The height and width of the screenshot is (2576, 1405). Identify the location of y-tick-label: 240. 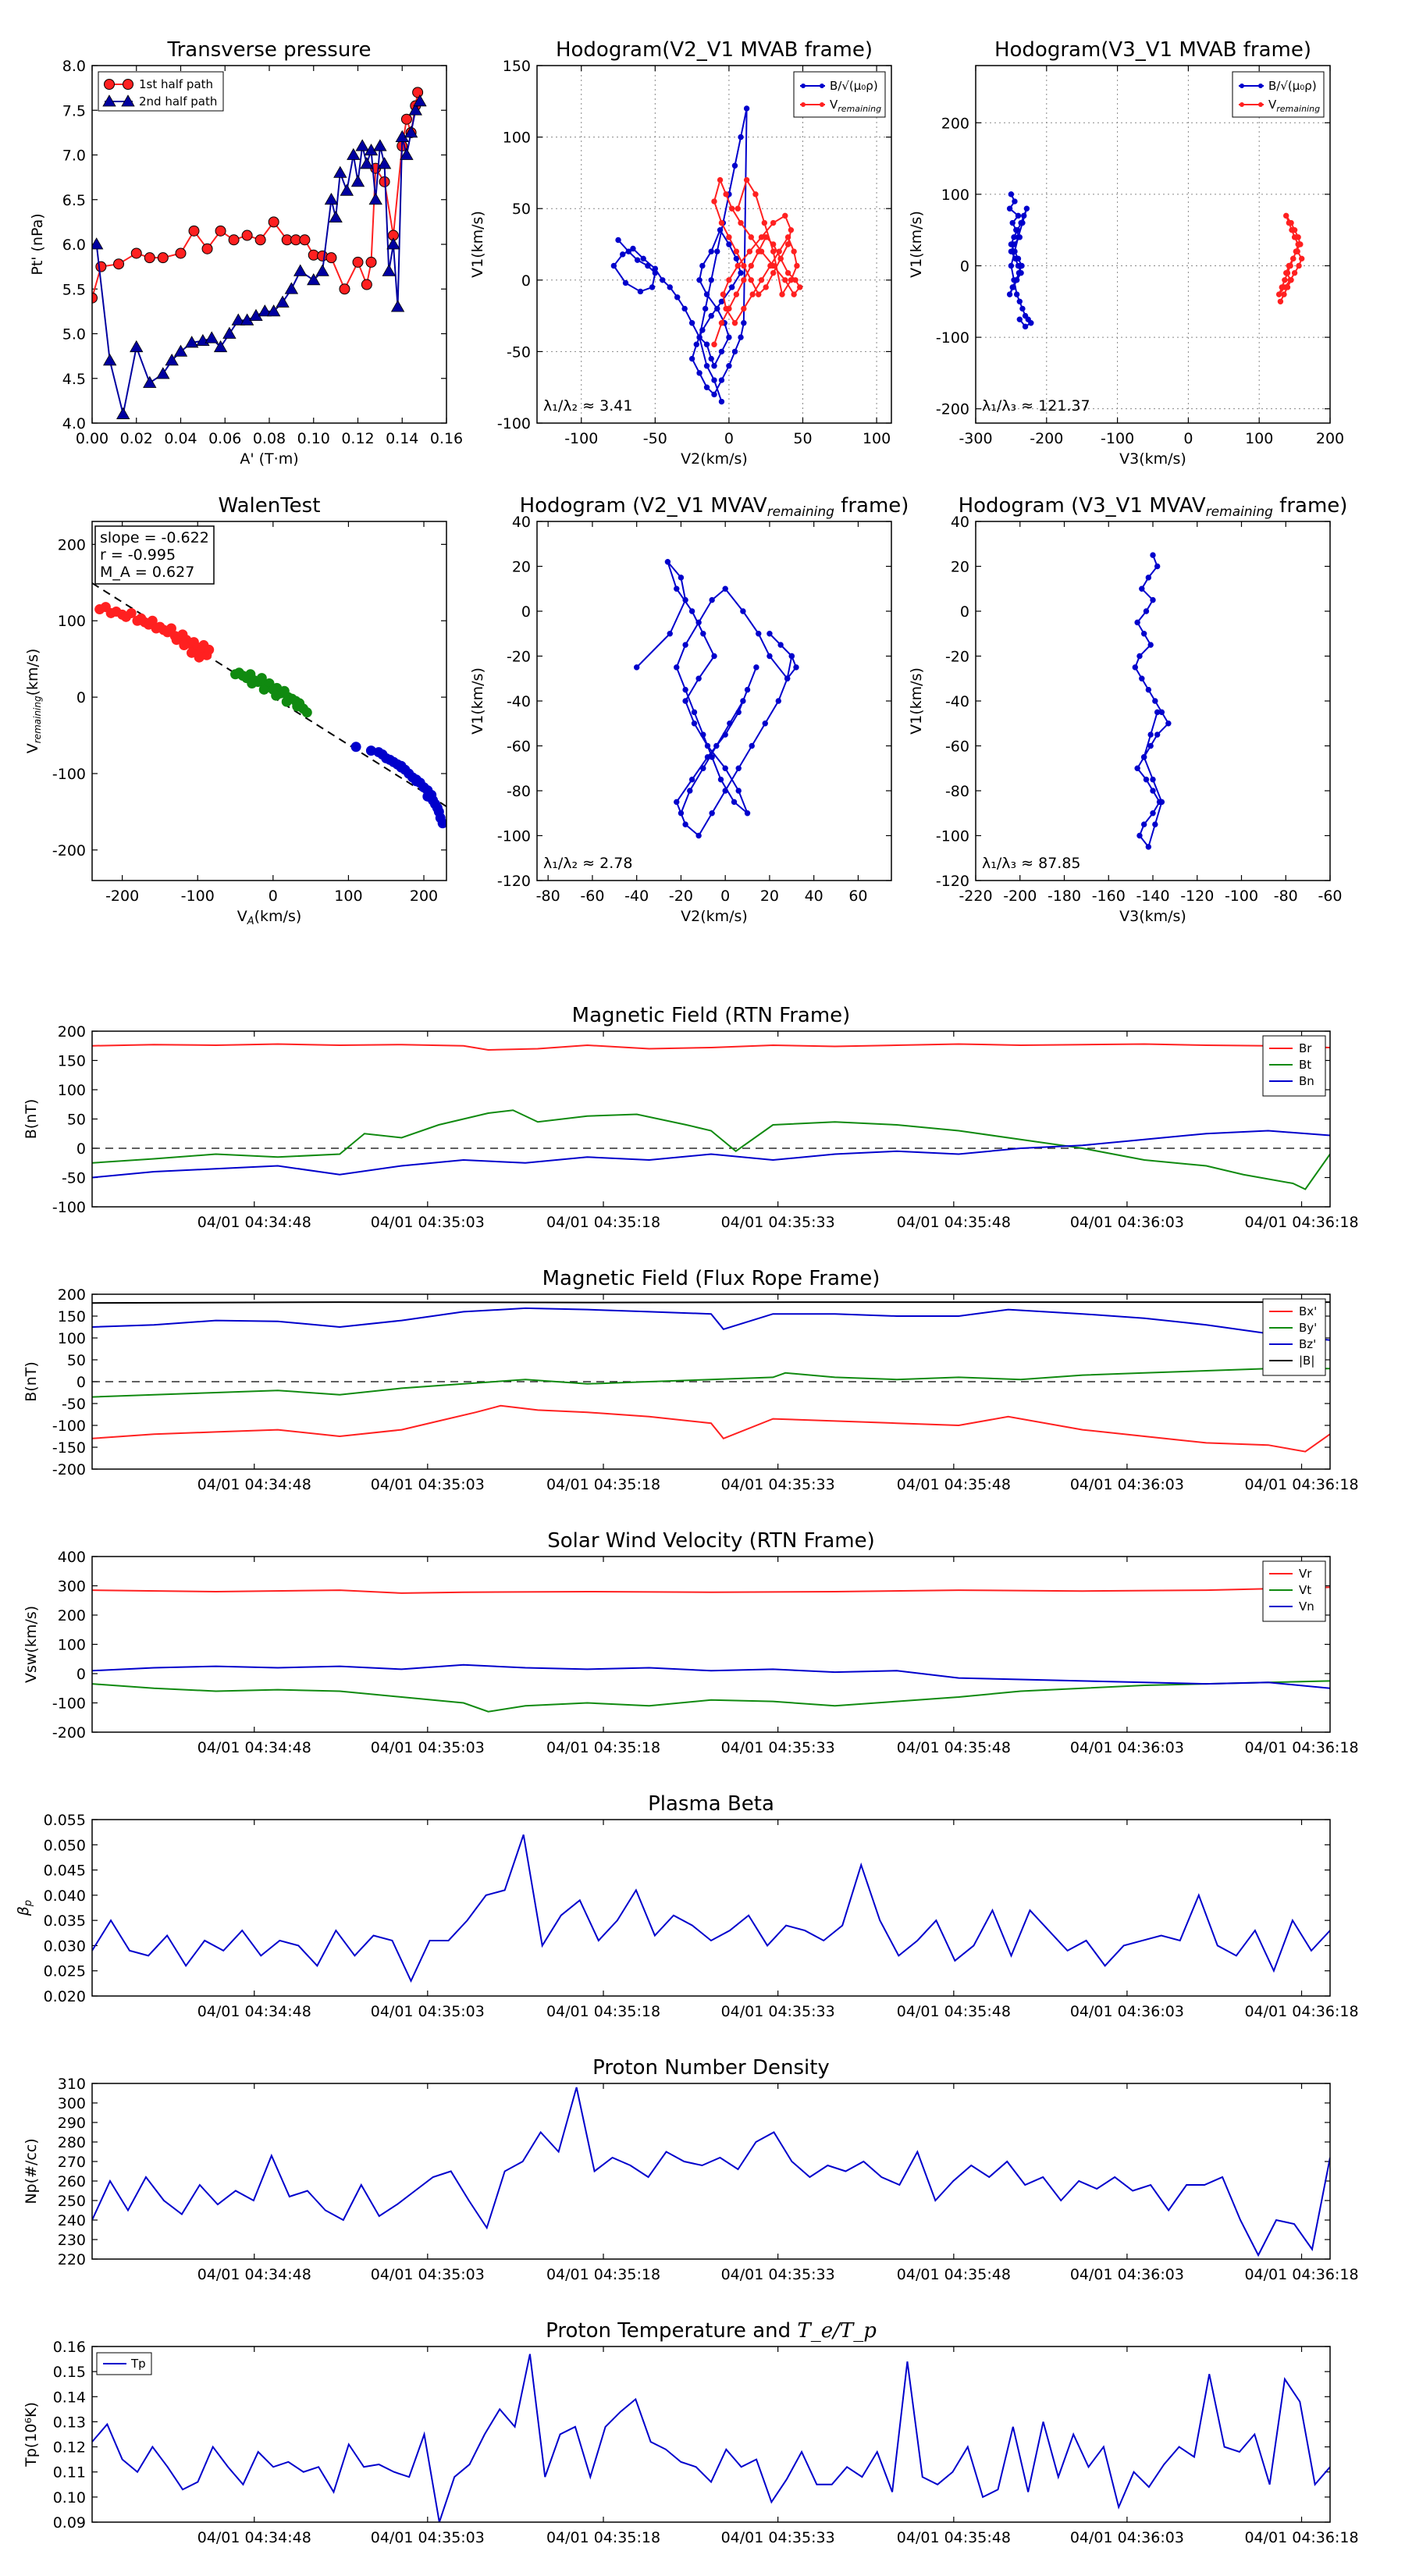
(72, 2220).